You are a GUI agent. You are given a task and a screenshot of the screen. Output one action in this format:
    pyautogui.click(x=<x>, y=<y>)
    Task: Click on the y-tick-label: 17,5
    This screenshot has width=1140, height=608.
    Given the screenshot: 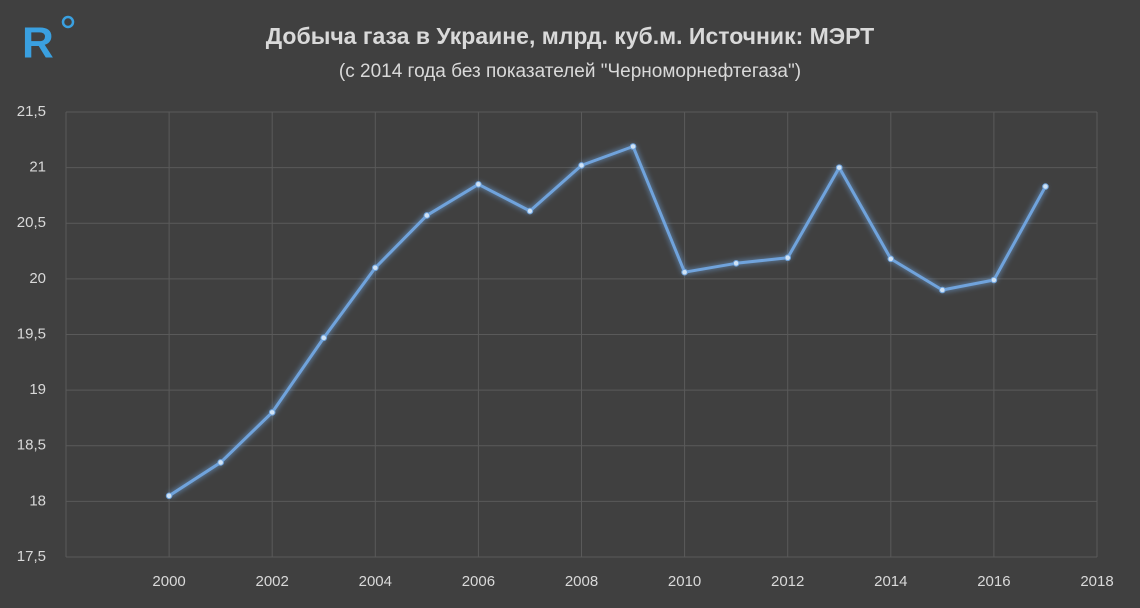 What is the action you would take?
    pyautogui.click(x=31, y=556)
    